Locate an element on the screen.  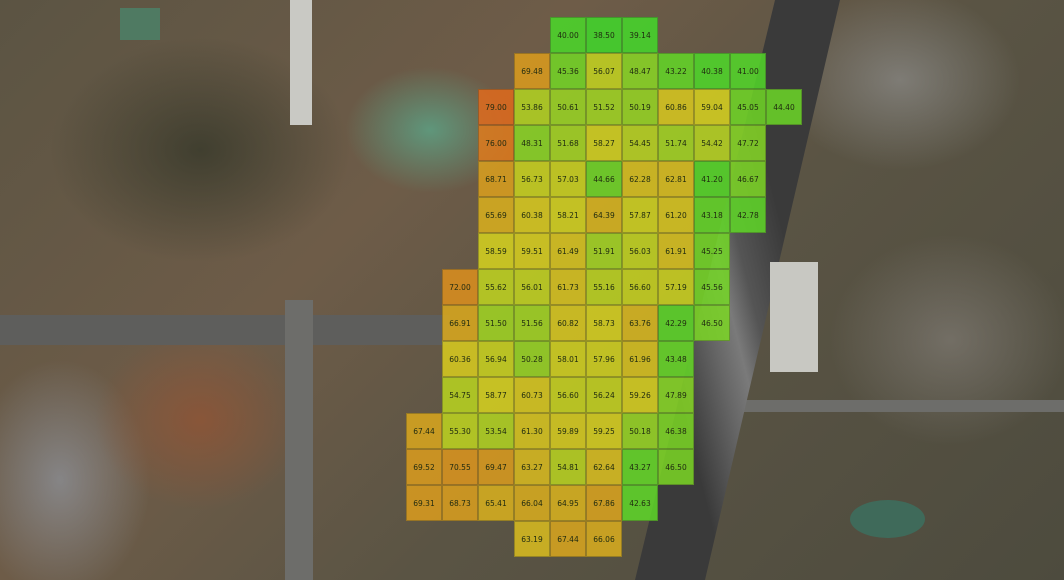
building is located at coordinates (794, 317).